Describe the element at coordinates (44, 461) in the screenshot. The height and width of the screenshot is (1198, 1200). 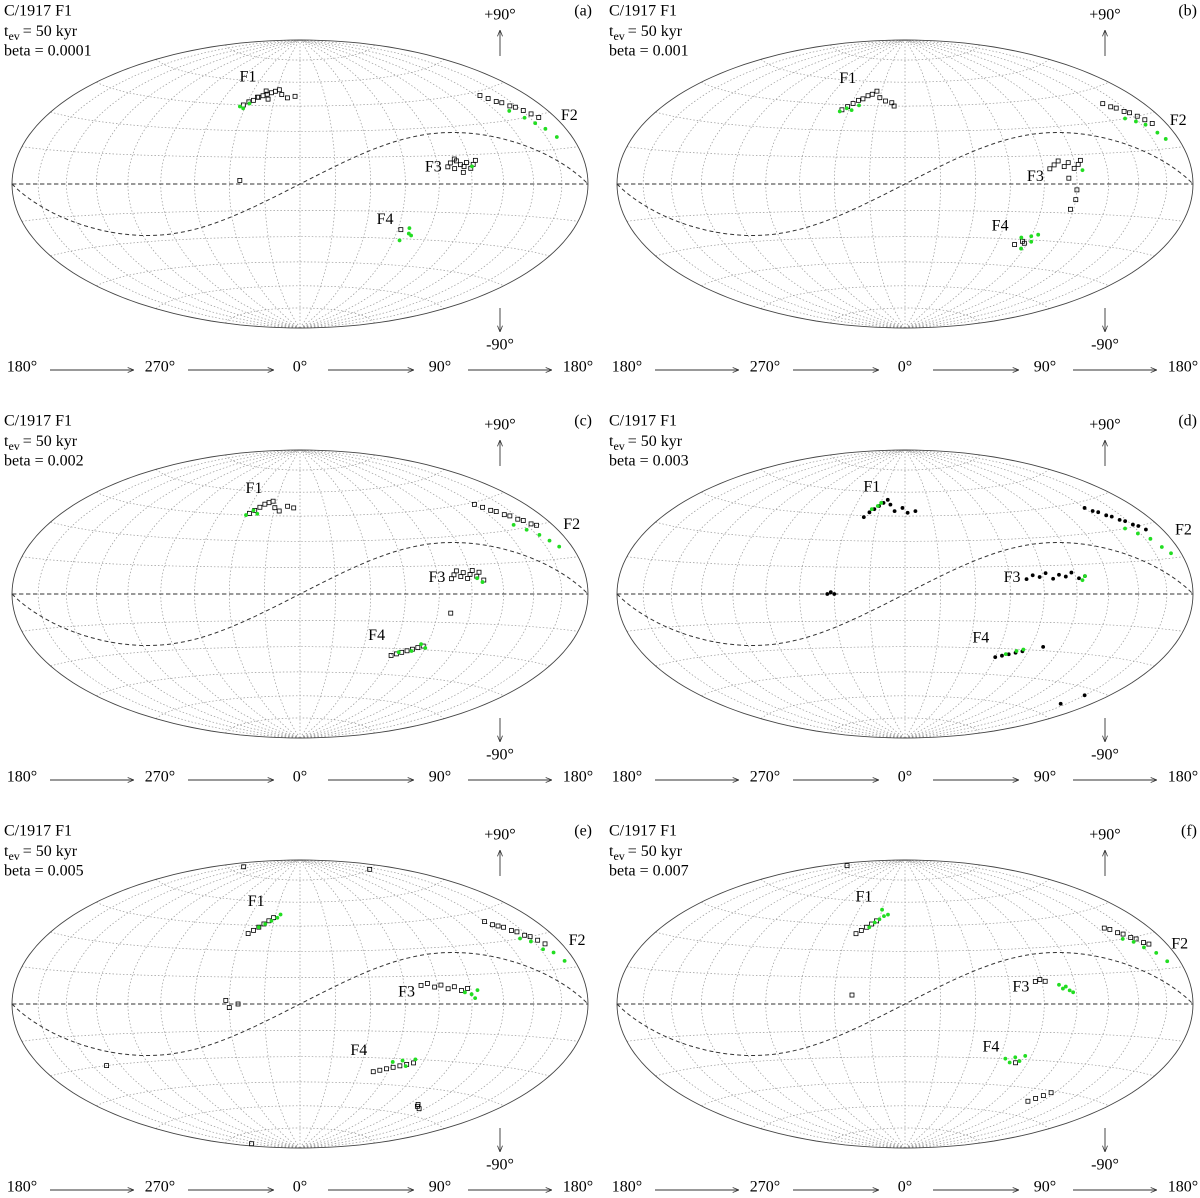
I see `beta-label: beta = 0.002` at that location.